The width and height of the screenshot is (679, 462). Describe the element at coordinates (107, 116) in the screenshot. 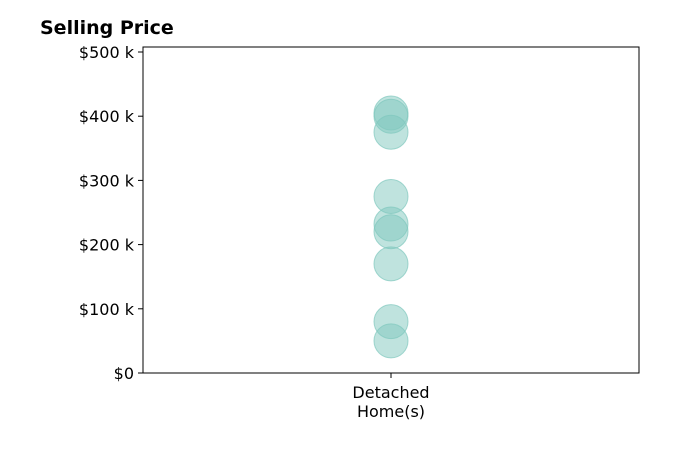

I see `y-tick-label: $400 k` at that location.